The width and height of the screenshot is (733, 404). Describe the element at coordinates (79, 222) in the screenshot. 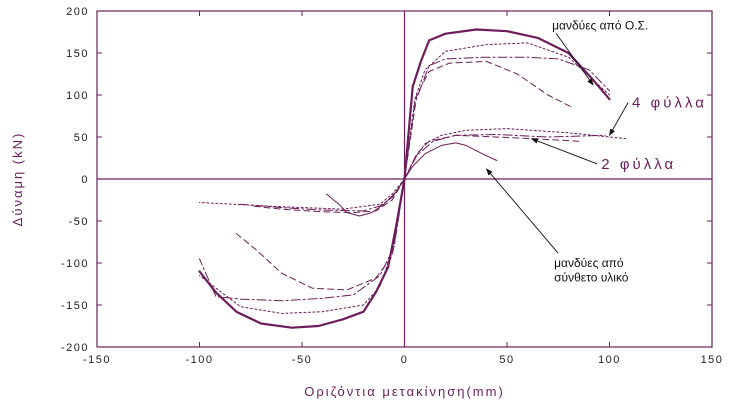

I see `y-tick-label: -50` at that location.